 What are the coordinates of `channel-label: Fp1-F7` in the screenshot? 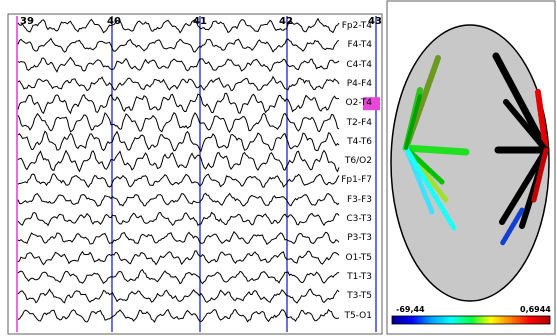 It's located at (356, 180).